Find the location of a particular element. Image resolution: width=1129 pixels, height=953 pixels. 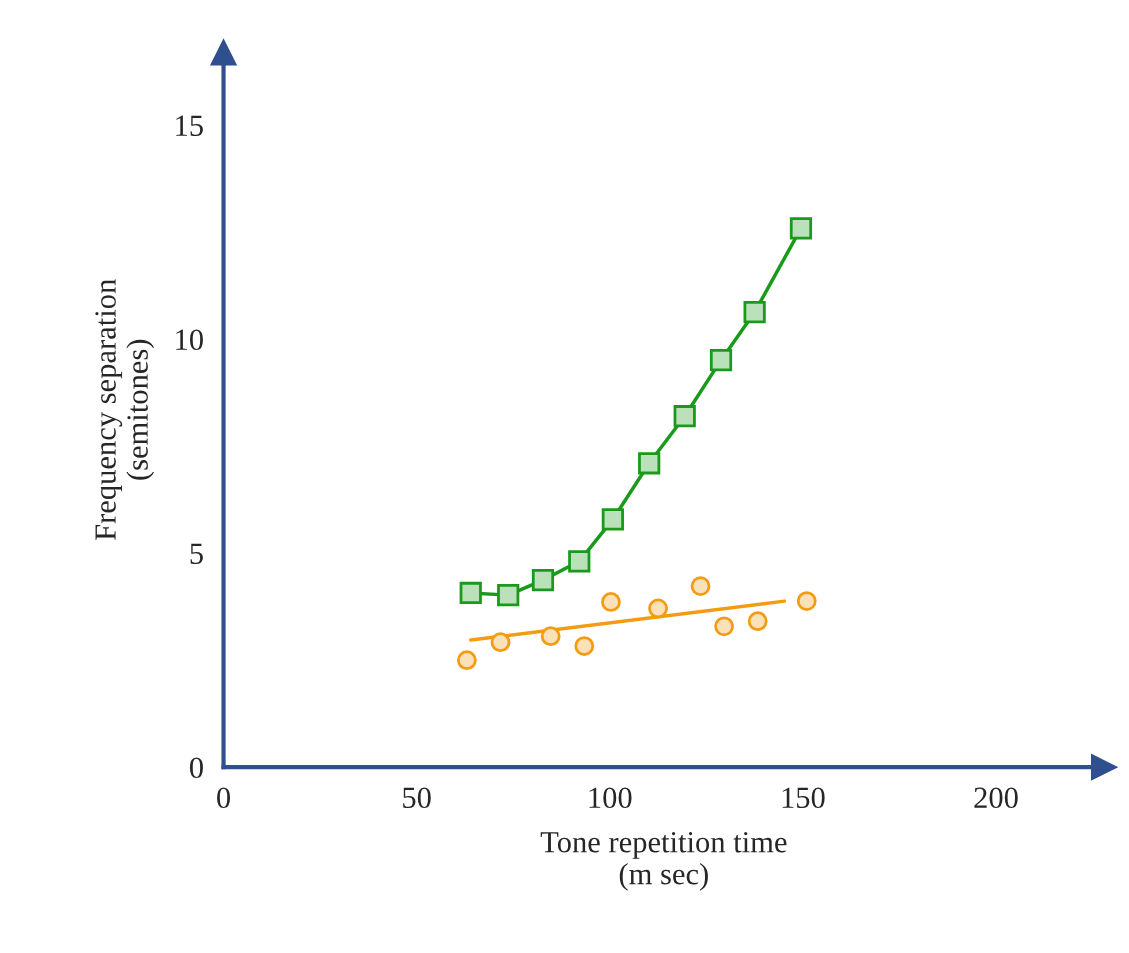

y-tick-label: 10 is located at coordinates (189, 340).